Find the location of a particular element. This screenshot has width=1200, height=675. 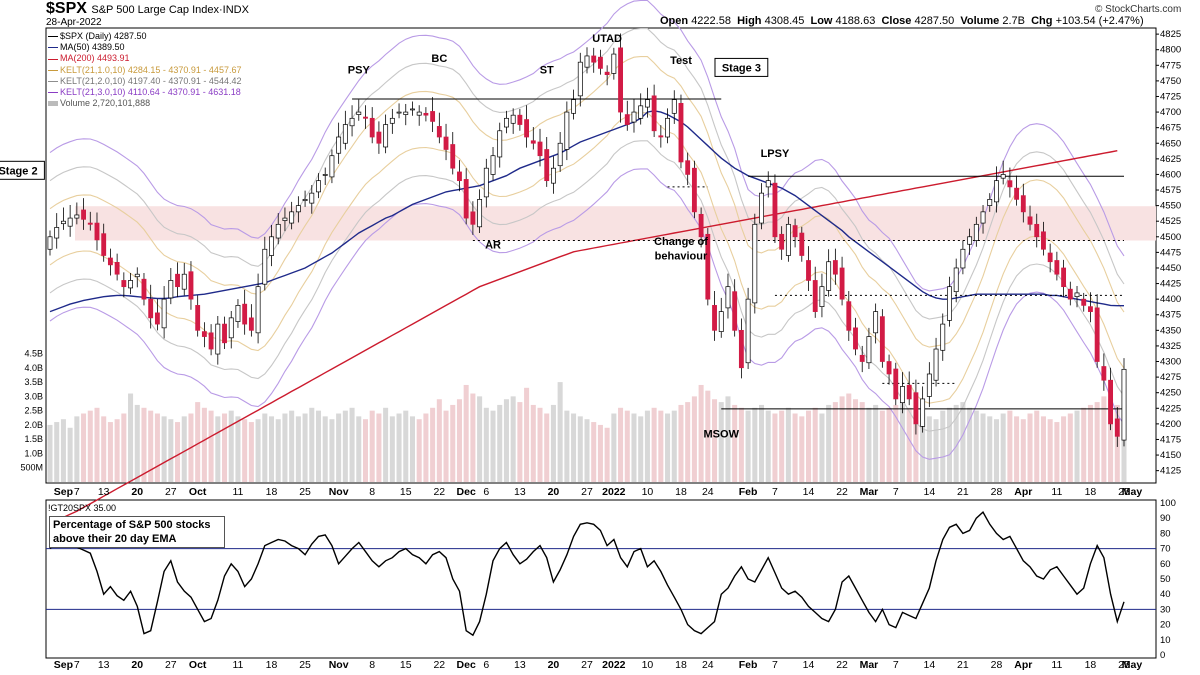

price-tick-label: 4750 is located at coordinates (1170, 81).